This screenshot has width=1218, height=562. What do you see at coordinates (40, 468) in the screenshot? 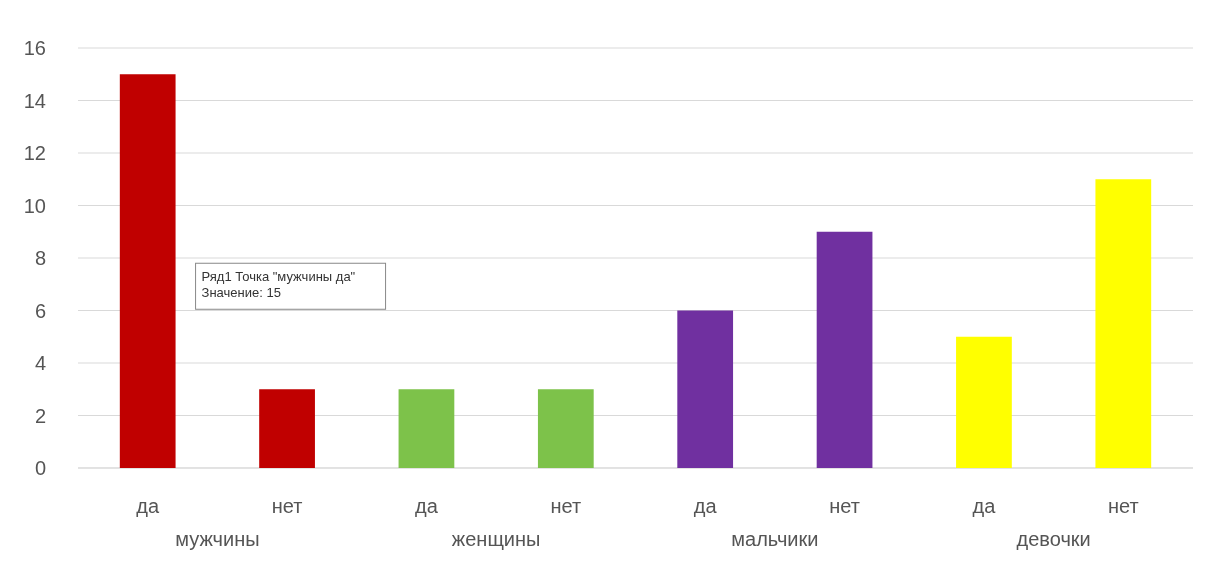
I see `y-tick-label: 0` at bounding box center [40, 468].